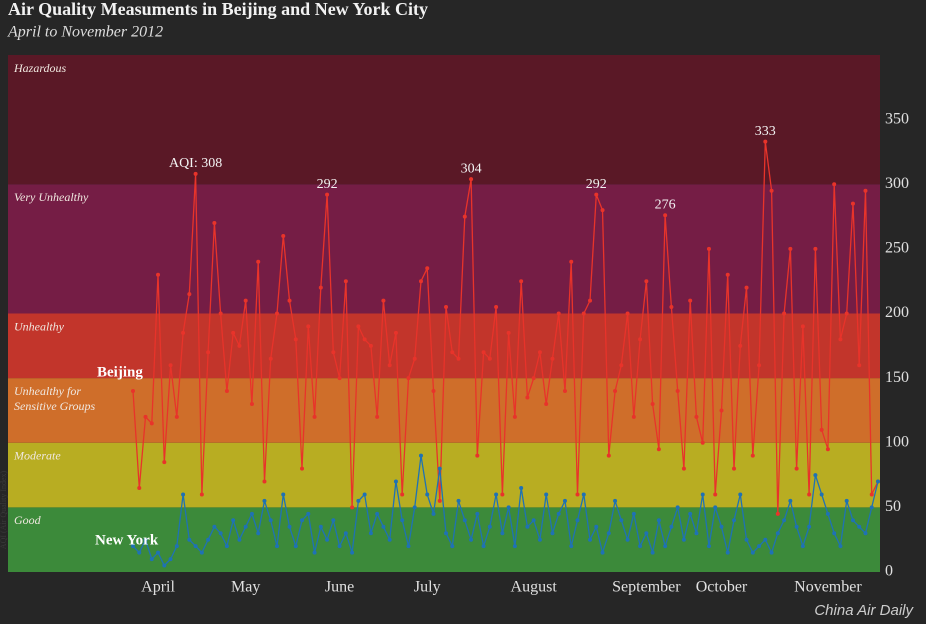  Describe the element at coordinates (4, 509) in the screenshot. I see `y-axis-label: AQI (Air Quality Index)` at that location.